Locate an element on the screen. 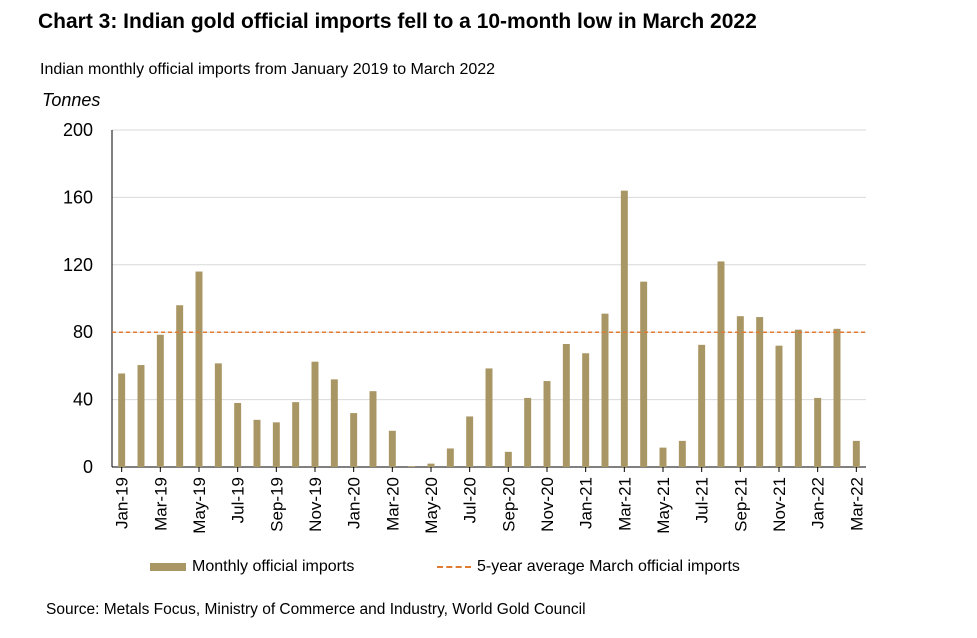  y-tick-label-200: 200 is located at coordinates (78, 130).